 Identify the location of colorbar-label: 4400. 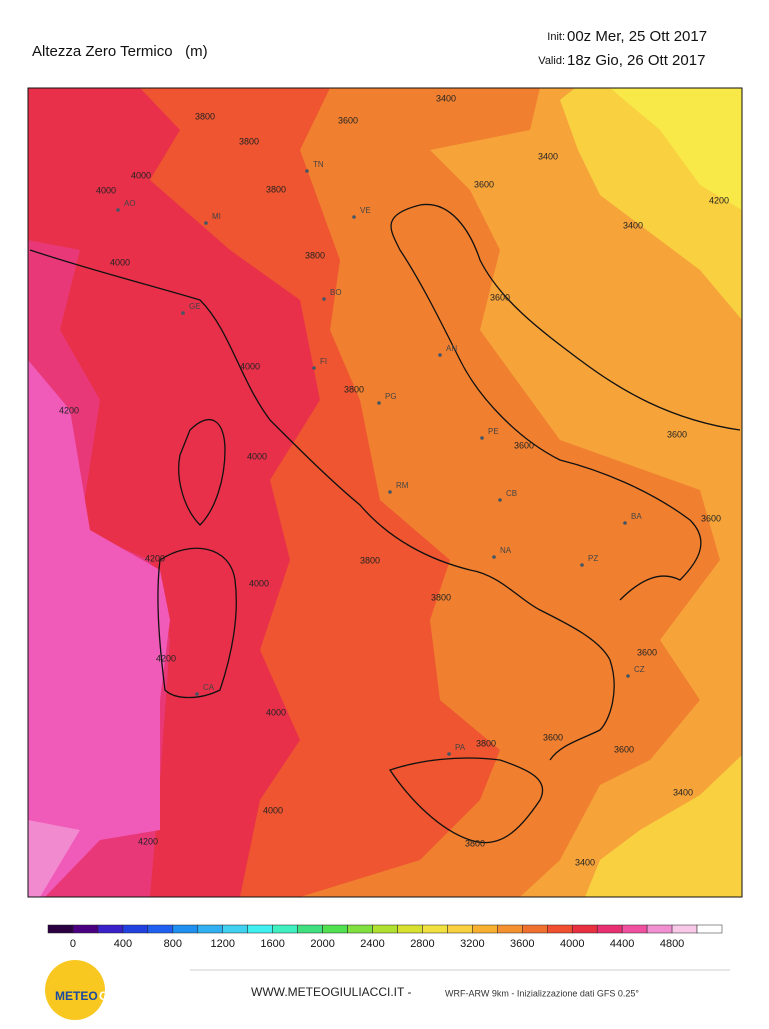
(622, 944).